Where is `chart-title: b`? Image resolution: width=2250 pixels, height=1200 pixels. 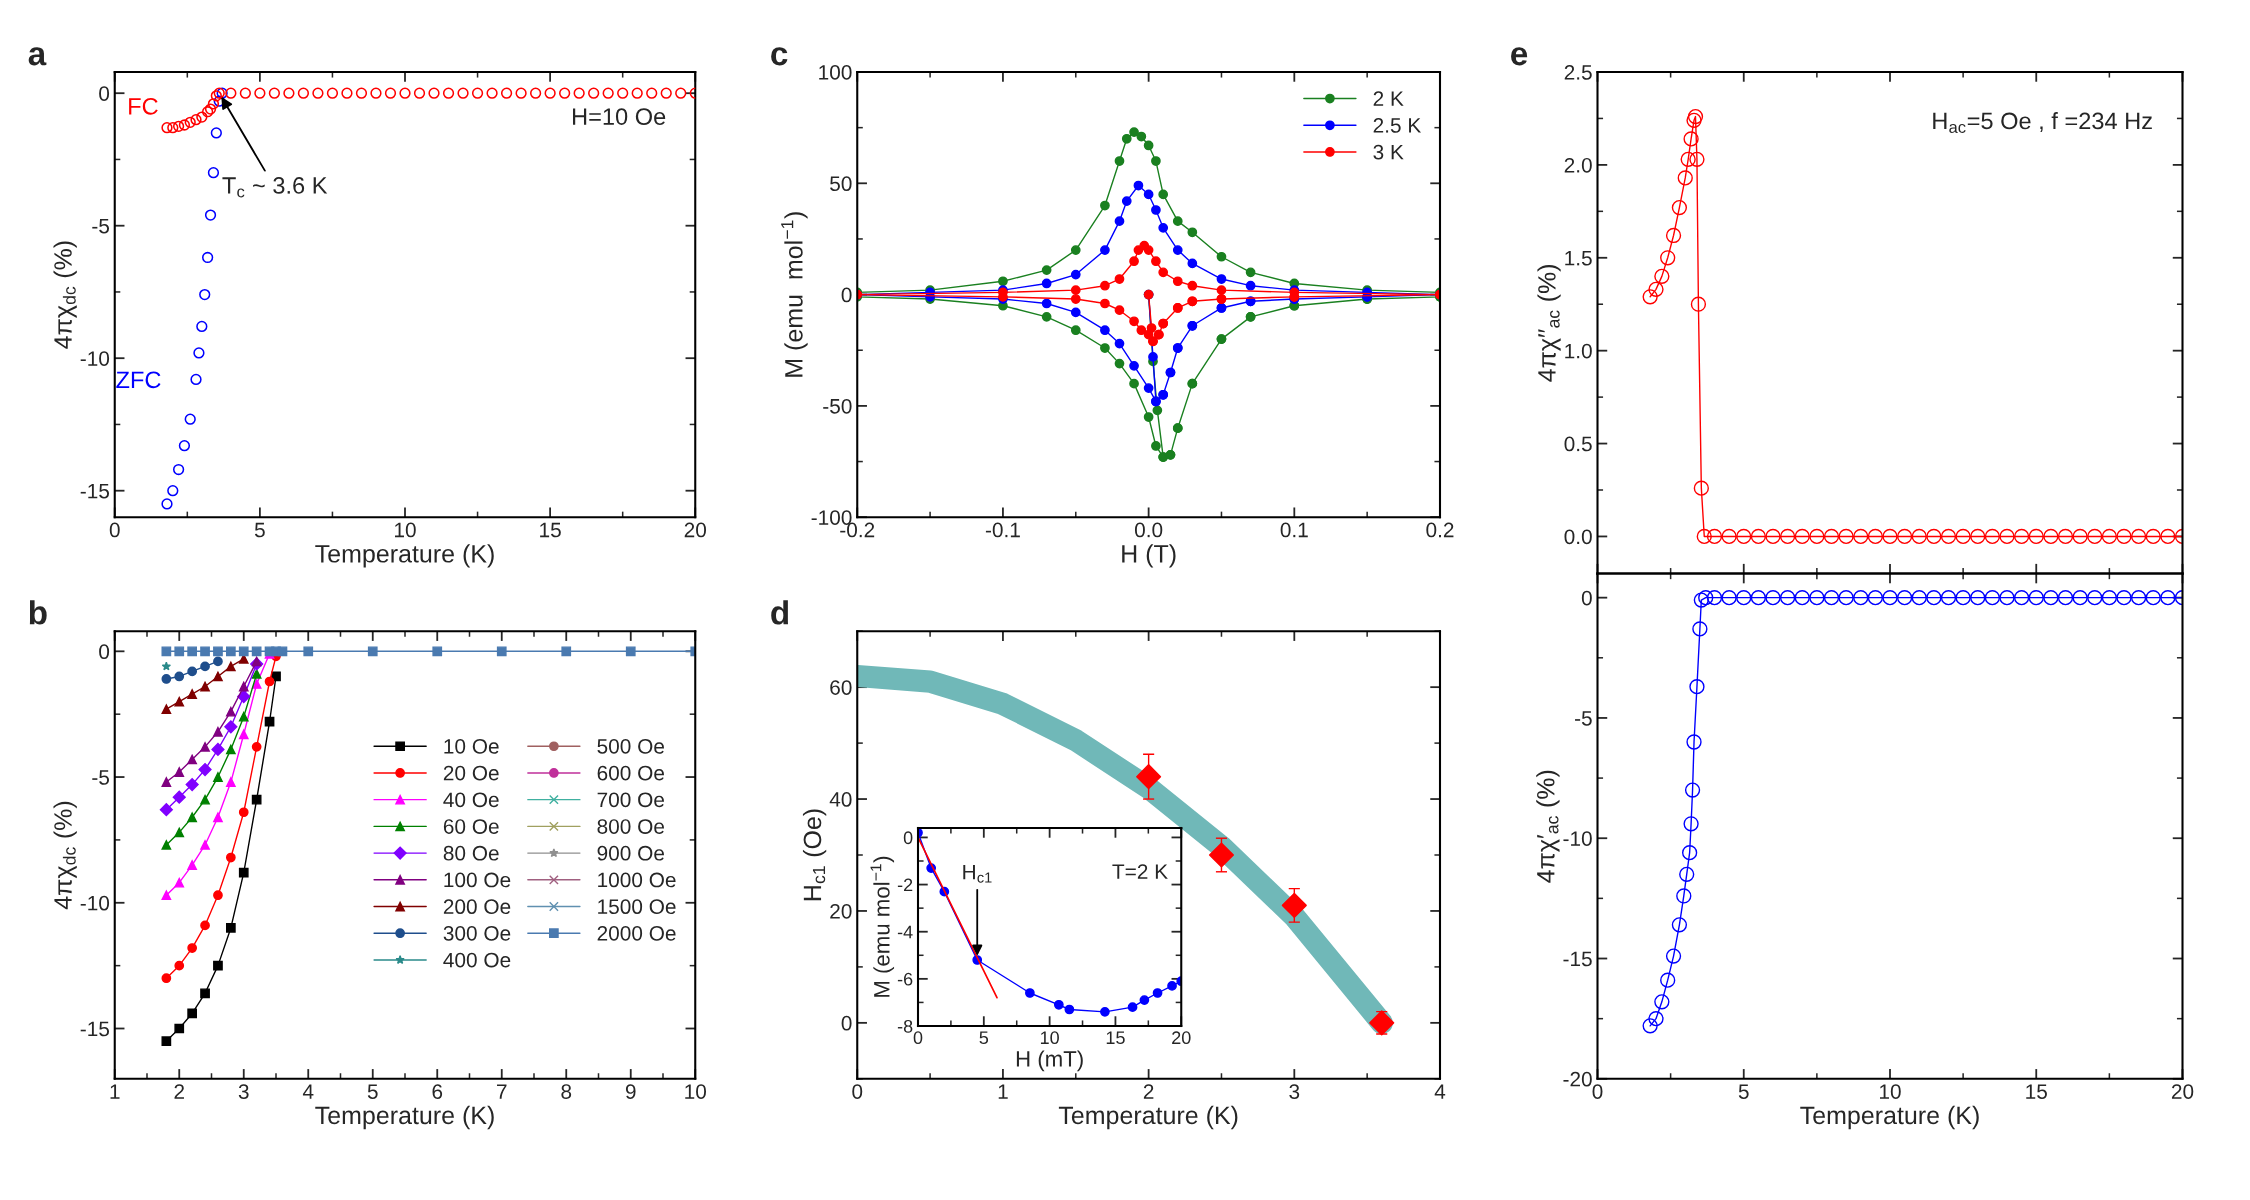
chart-title: b is located at coordinates (38, 612).